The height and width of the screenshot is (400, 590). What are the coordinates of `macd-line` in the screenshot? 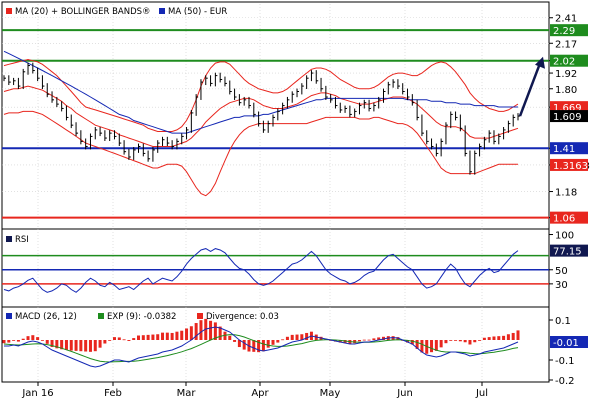 It's located at (261, 347).